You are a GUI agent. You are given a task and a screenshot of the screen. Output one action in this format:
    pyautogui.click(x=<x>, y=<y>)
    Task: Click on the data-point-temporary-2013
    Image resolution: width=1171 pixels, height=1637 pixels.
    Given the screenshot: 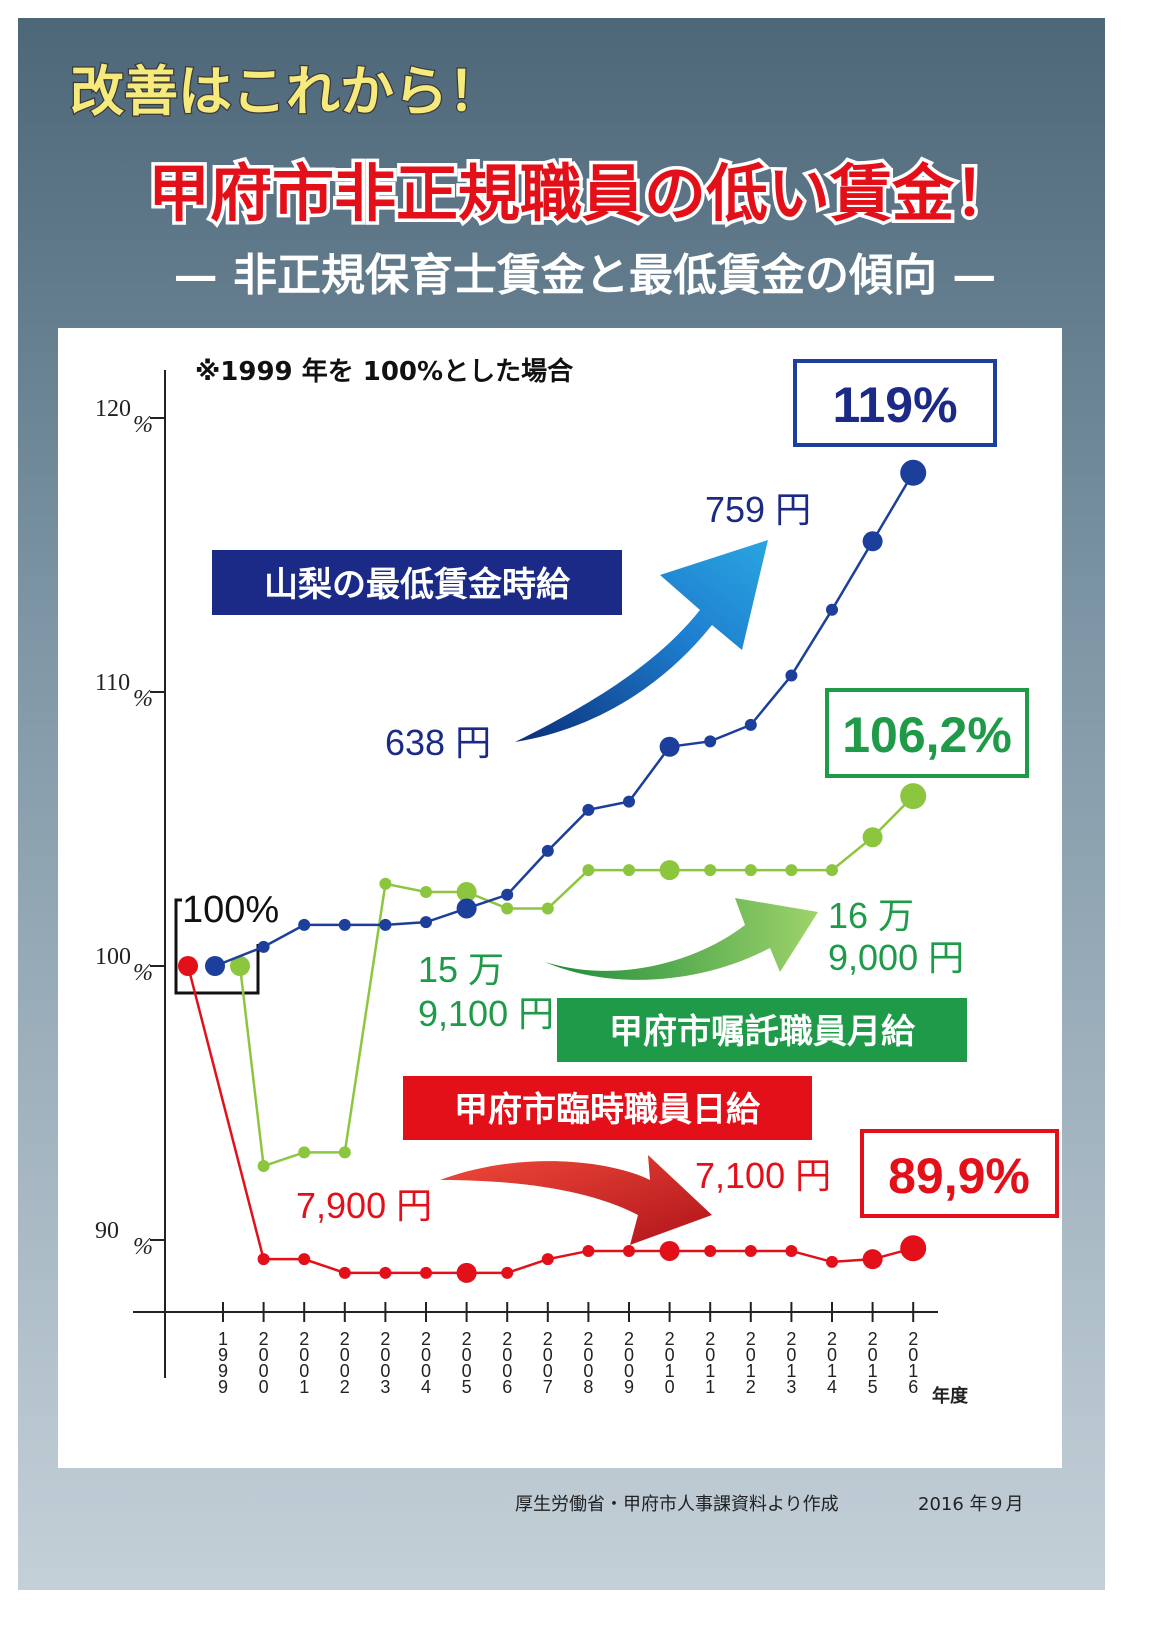 What is the action you would take?
    pyautogui.click(x=791, y=1250)
    